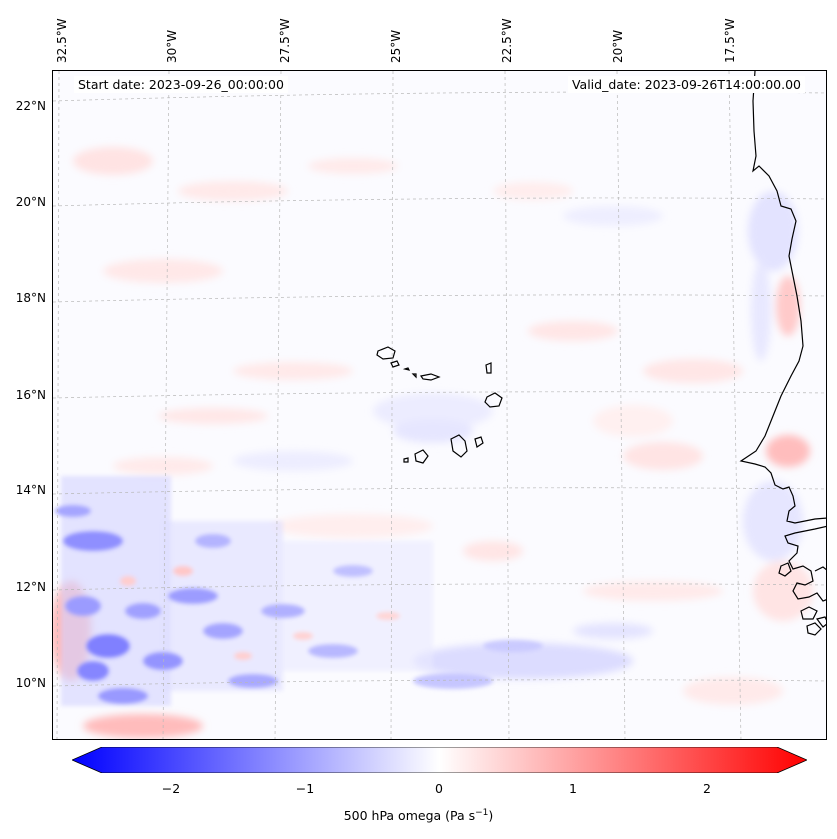  I want to click on lat-label-10n: 10°N, so click(30, 683).